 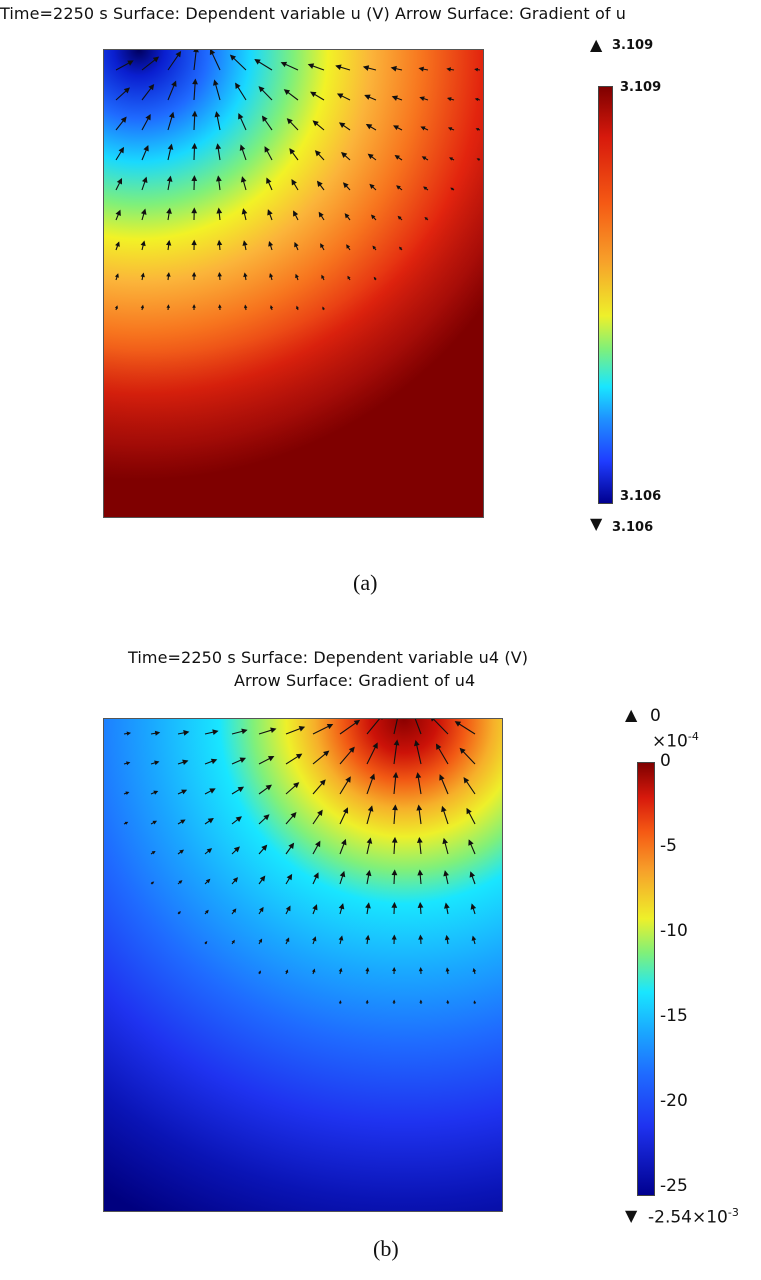 What do you see at coordinates (693, 736) in the screenshot?
I see `panel-b-multiplier-exponent: -4` at bounding box center [693, 736].